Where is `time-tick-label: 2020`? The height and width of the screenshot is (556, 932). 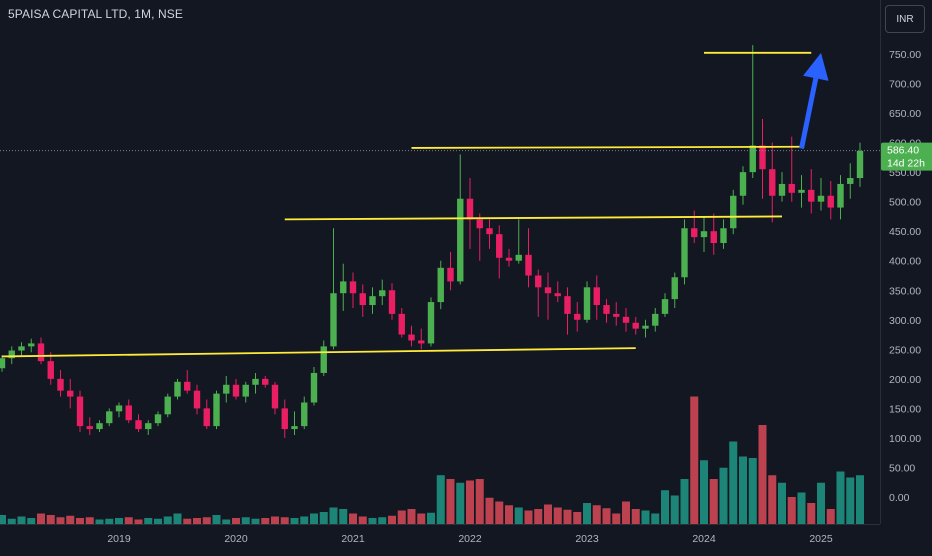
time-tick-label: 2020 is located at coordinates (236, 539).